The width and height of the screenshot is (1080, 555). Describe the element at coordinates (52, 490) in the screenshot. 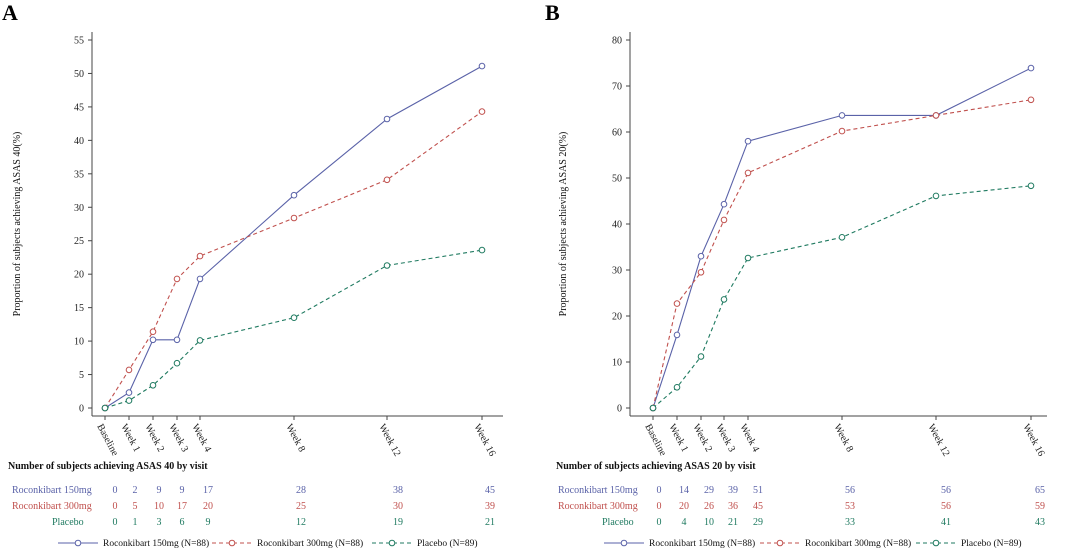

I see `table-row-label: Roconkibart 150mg` at that location.